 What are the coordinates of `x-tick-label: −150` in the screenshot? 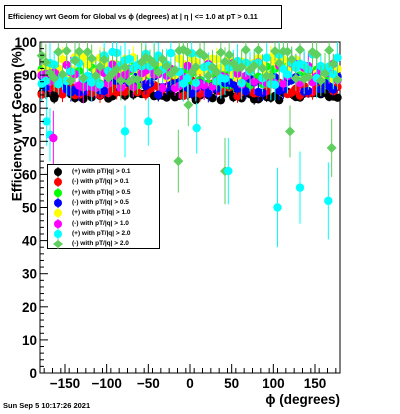 It's located at (65, 383).